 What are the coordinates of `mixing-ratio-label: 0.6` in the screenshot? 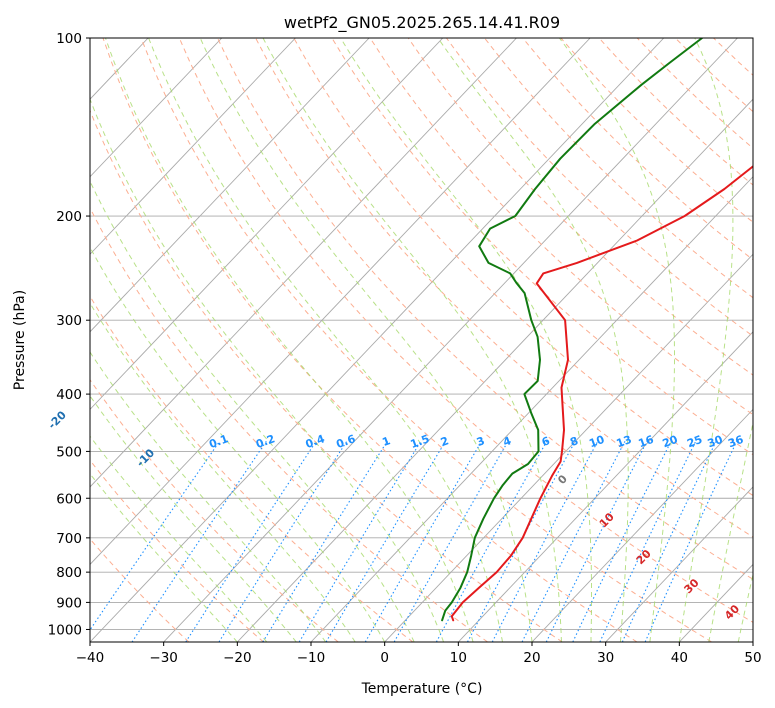 It's located at (345, 441).